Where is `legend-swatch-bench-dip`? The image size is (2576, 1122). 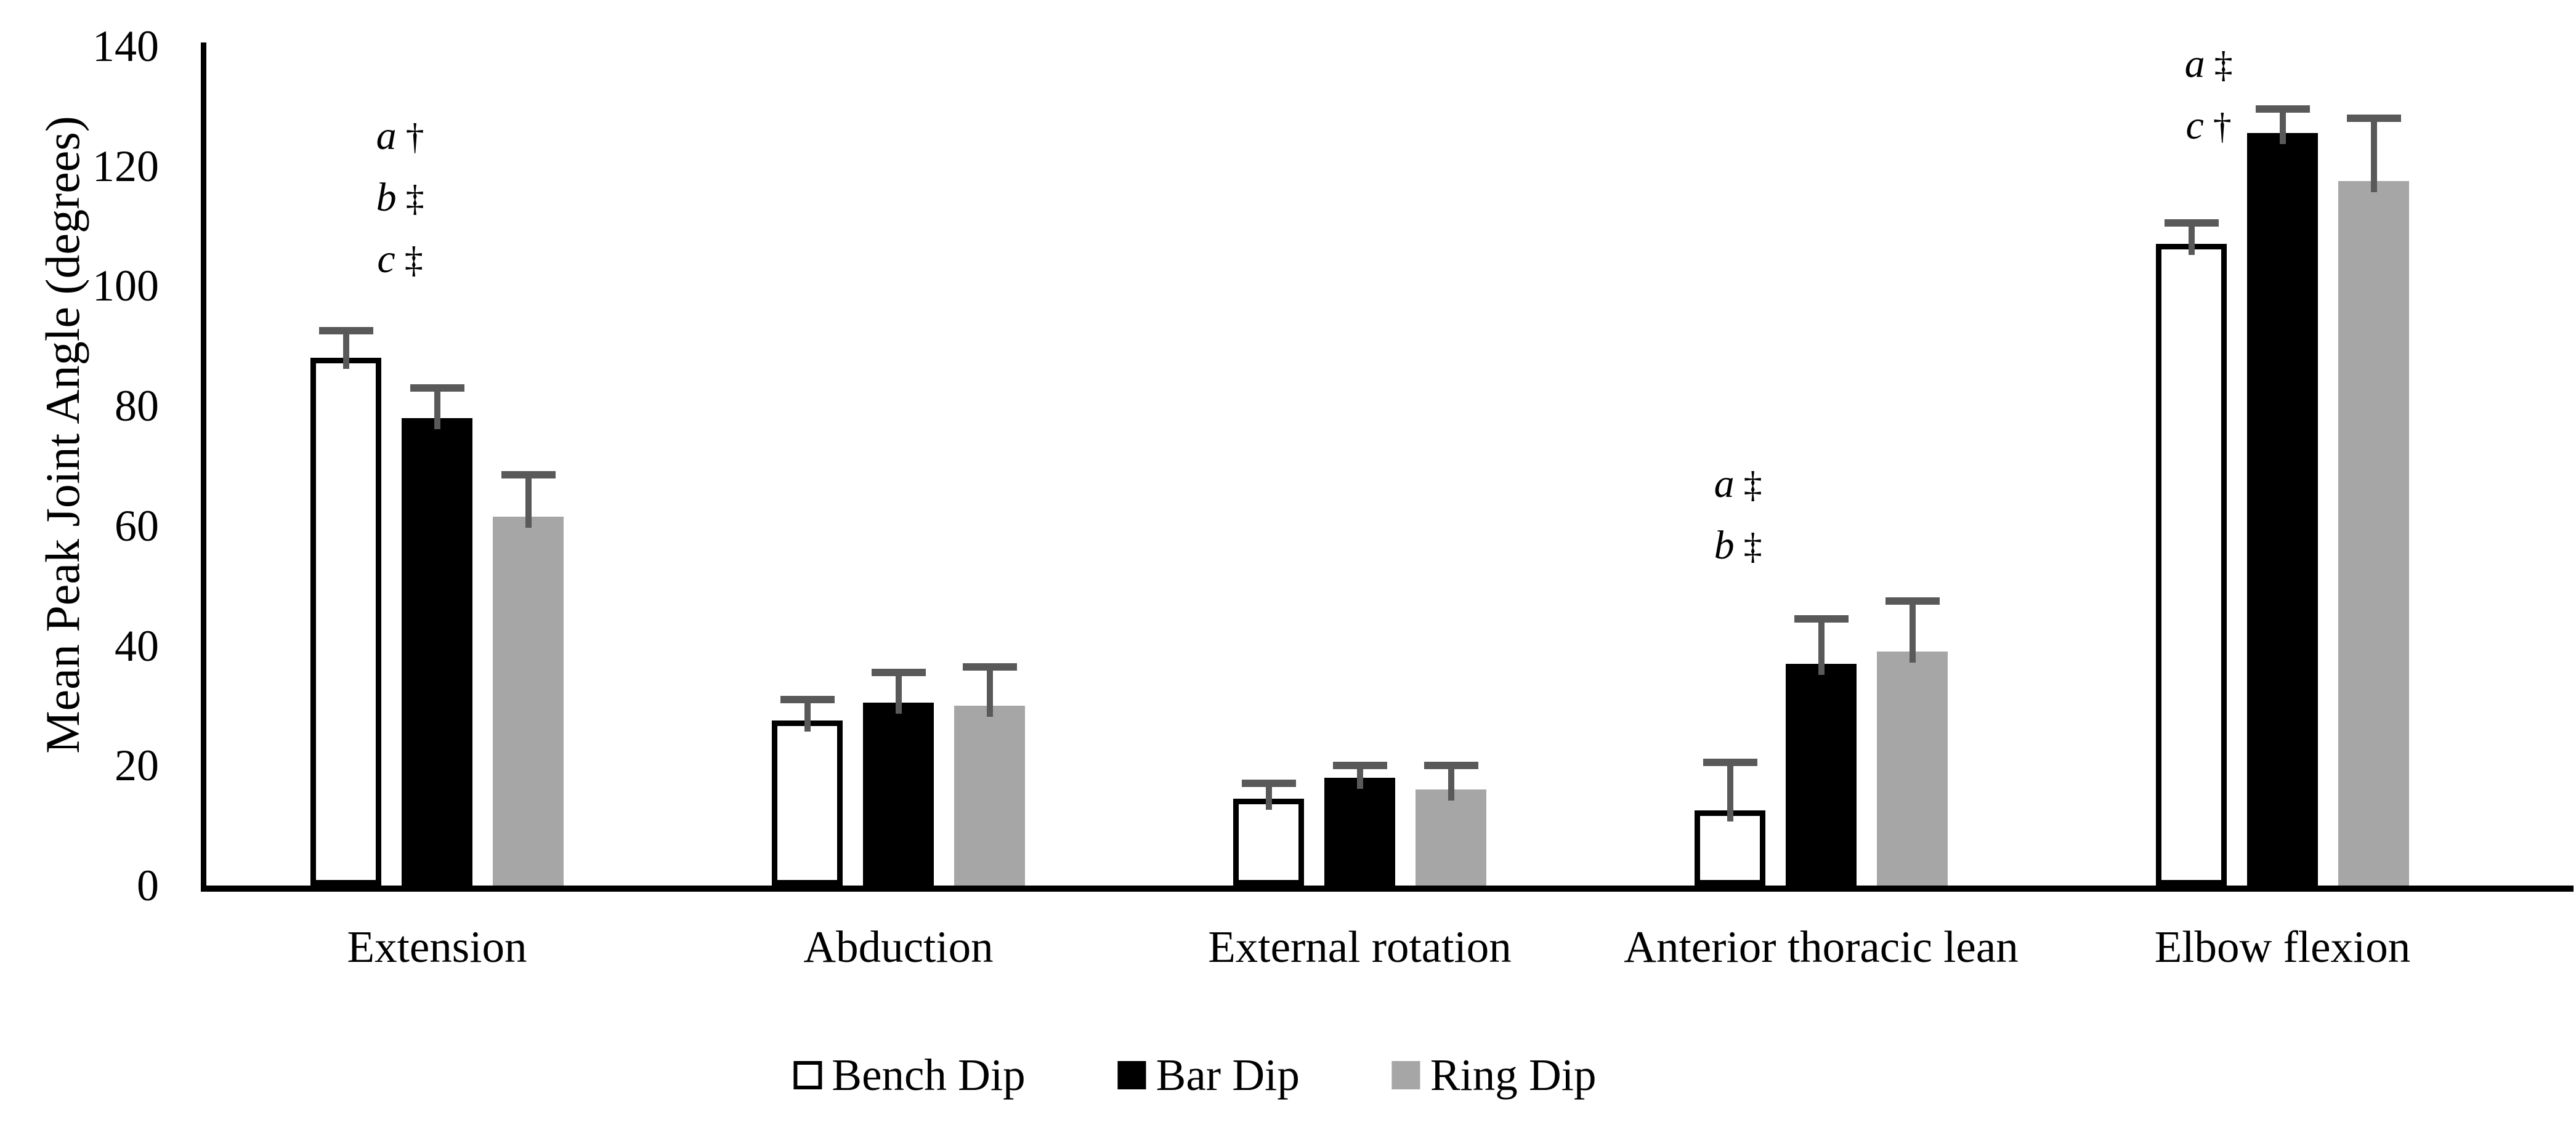
legend-swatch-bench-dip is located at coordinates (807, 1075).